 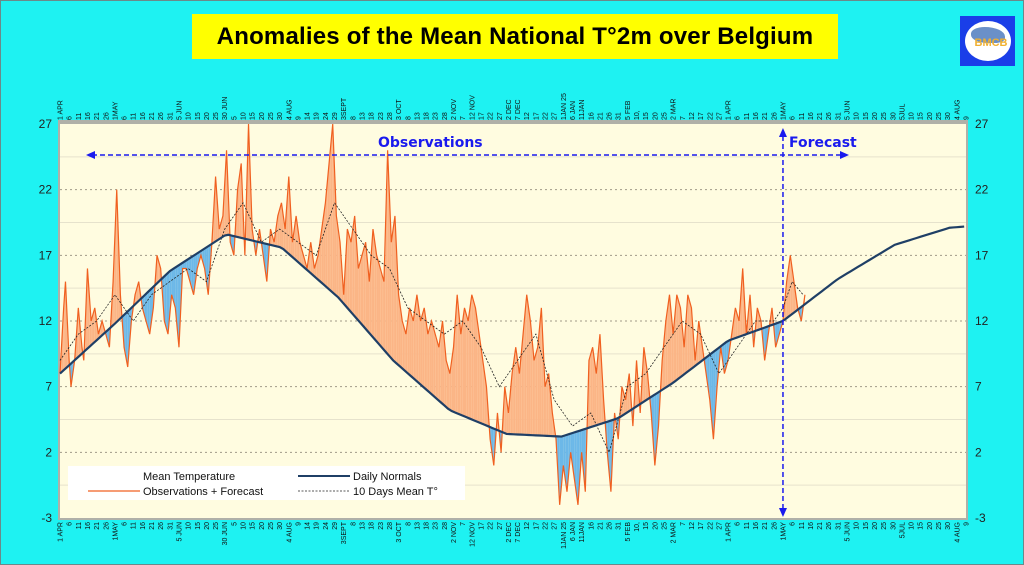 What do you see at coordinates (454, 532) in the screenshot?
I see `x-tick-label-bottom: 2 NOV` at bounding box center [454, 532].